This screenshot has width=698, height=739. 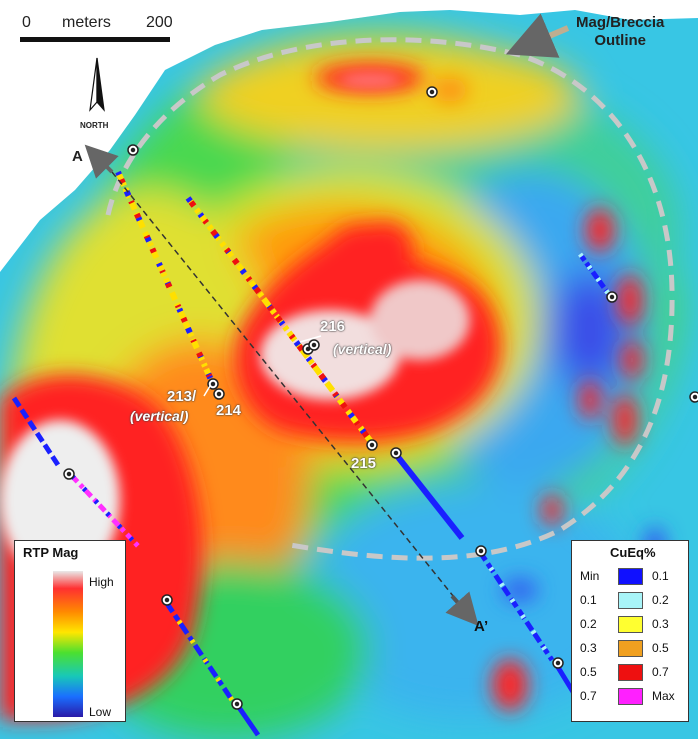 What do you see at coordinates (94, 125) in the screenshot?
I see `north-label: NORTH` at bounding box center [94, 125].